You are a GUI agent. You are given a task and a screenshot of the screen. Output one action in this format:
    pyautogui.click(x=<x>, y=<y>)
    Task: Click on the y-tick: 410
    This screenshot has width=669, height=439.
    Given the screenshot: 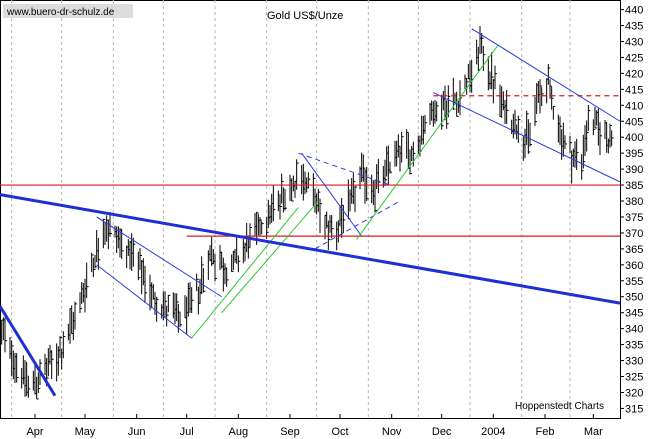 What is the action you would take?
    pyautogui.click(x=631, y=106)
    